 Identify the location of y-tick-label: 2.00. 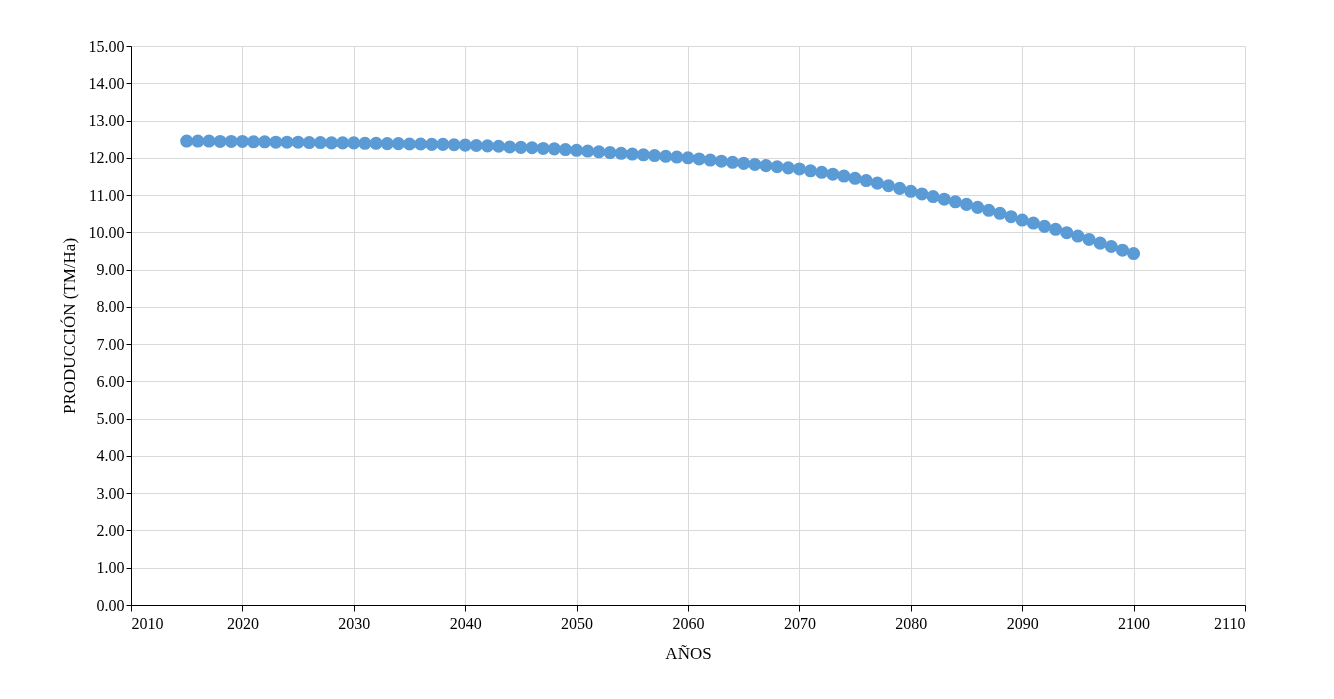
(110, 530).